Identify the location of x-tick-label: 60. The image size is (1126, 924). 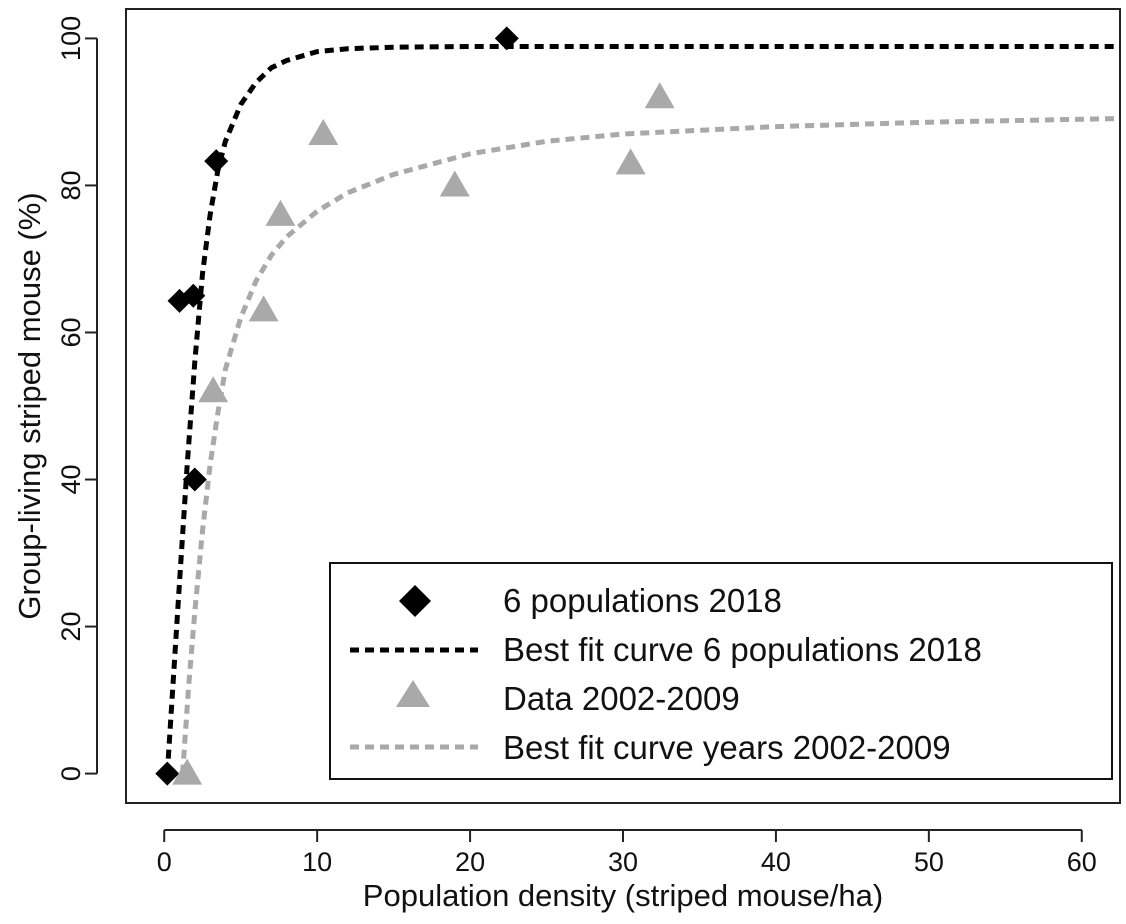
(1082, 862).